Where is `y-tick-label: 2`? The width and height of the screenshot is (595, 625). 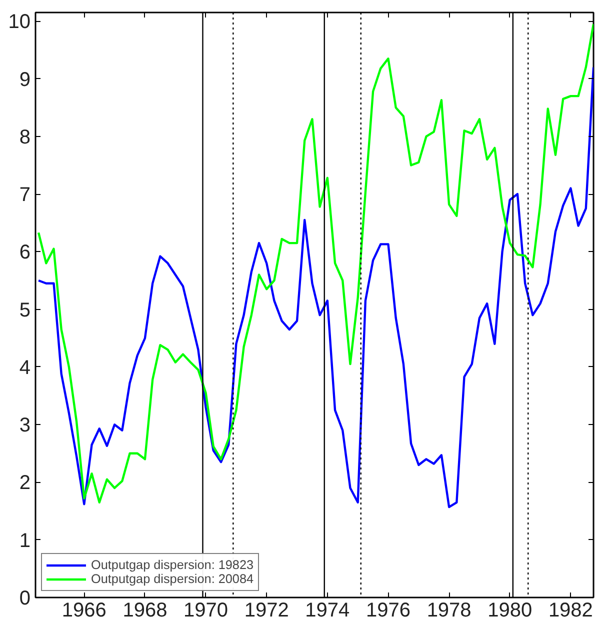 y-tick-label: 2 is located at coordinates (24, 483).